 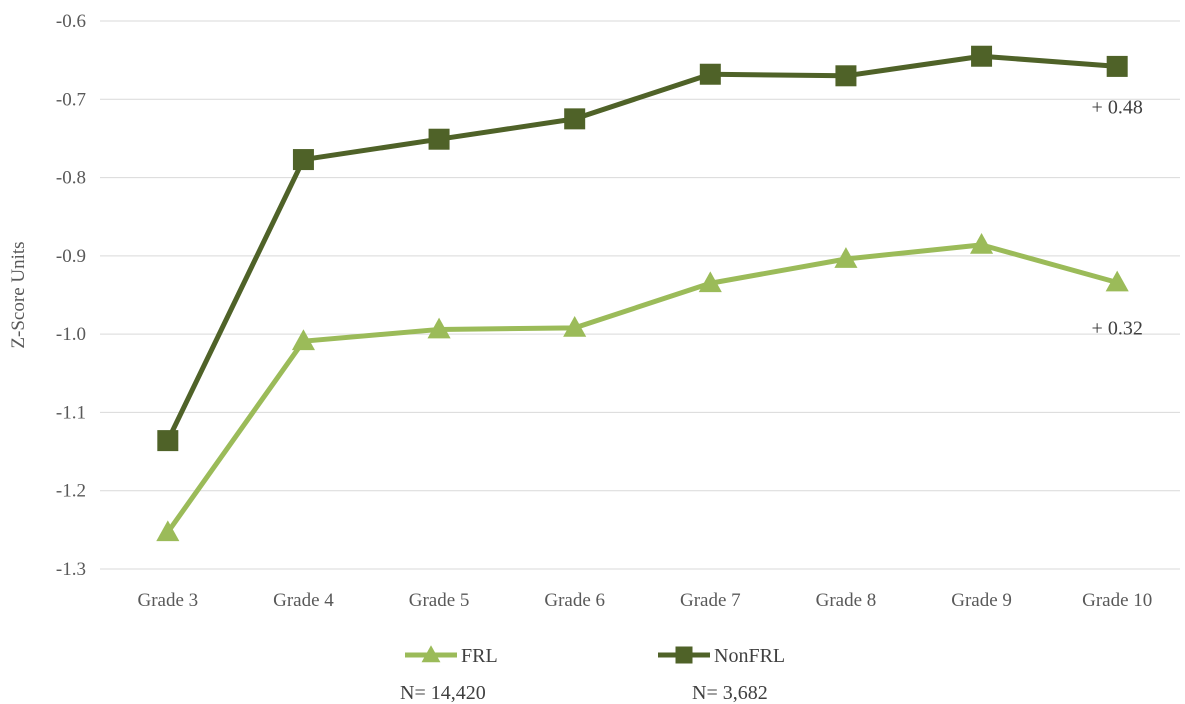 What do you see at coordinates (71, 21) in the screenshot?
I see `y-tick-label: -0.6` at bounding box center [71, 21].